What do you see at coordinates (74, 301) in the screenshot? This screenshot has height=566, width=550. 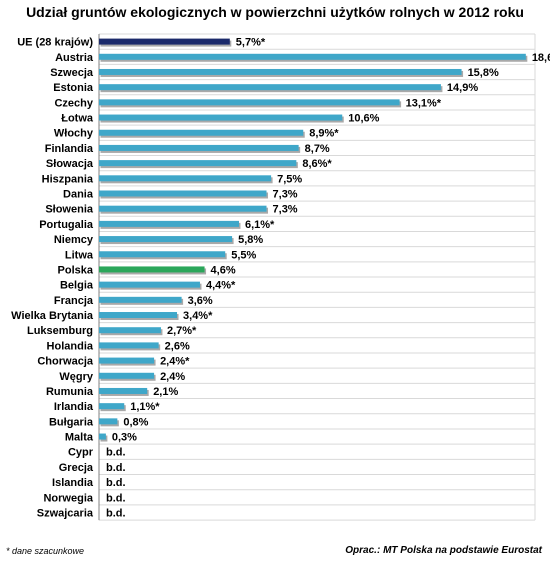 I see `category-label: Francja` at bounding box center [74, 301].